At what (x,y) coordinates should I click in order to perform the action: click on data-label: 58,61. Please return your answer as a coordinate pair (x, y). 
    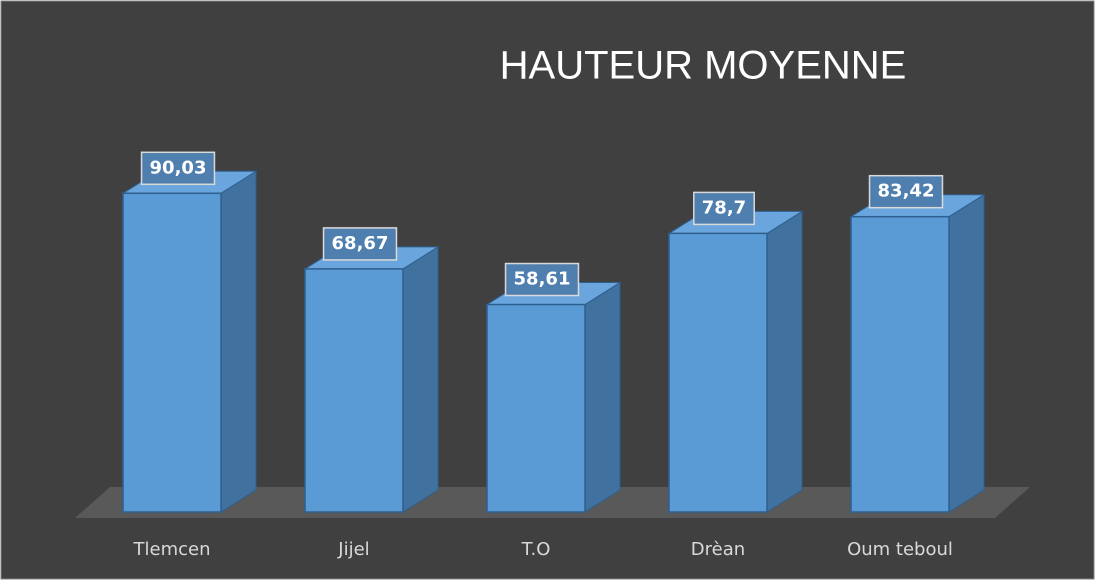
    Looking at the image, I should click on (542, 279).